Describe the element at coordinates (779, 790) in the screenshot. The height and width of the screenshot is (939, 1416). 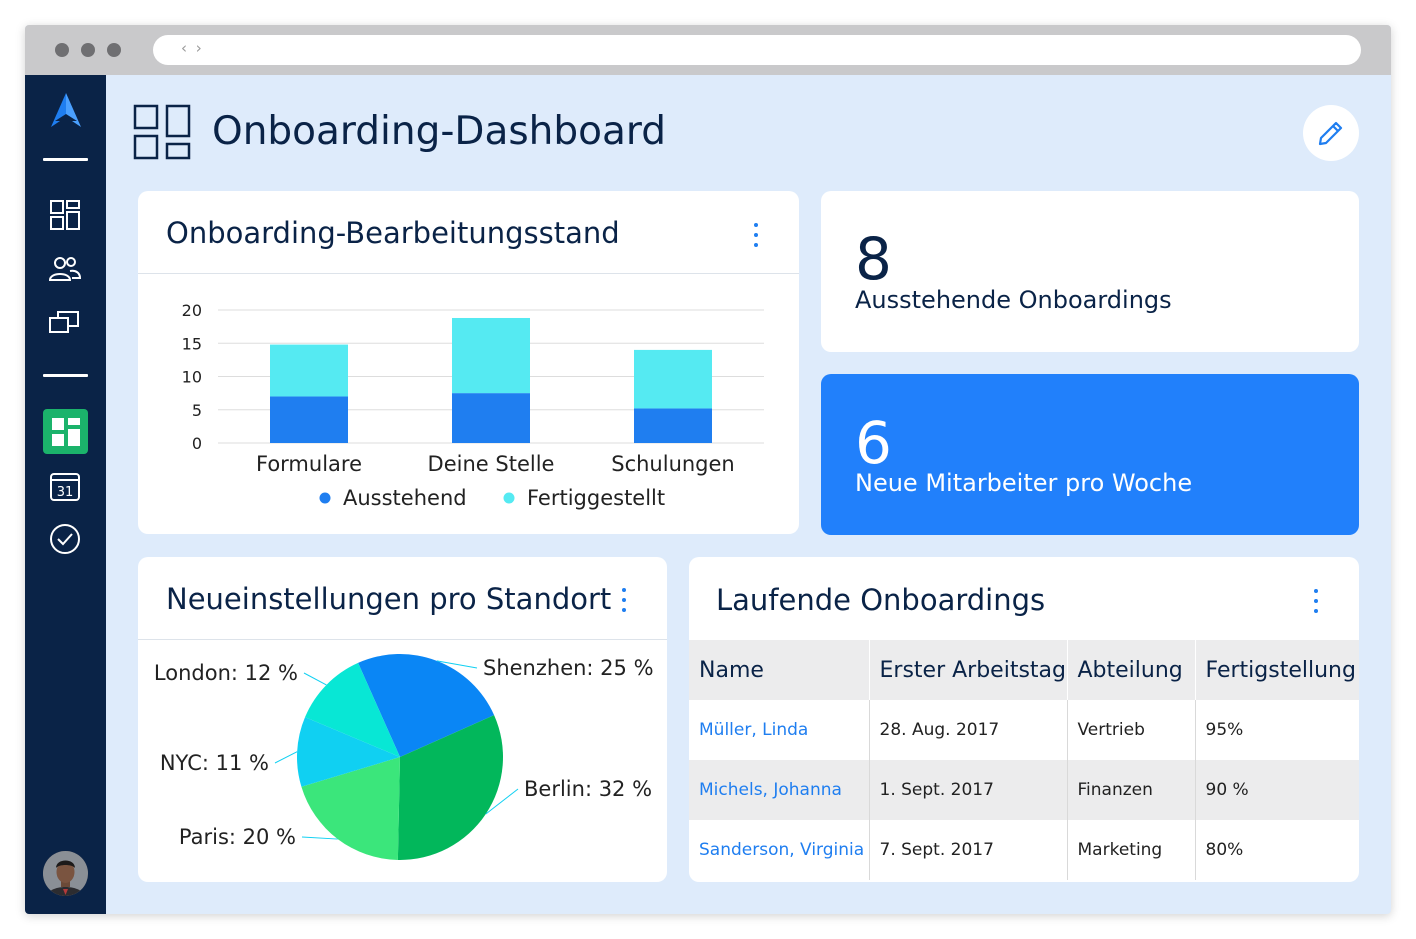
I see `employee-name-link: Michels, Johanna` at that location.